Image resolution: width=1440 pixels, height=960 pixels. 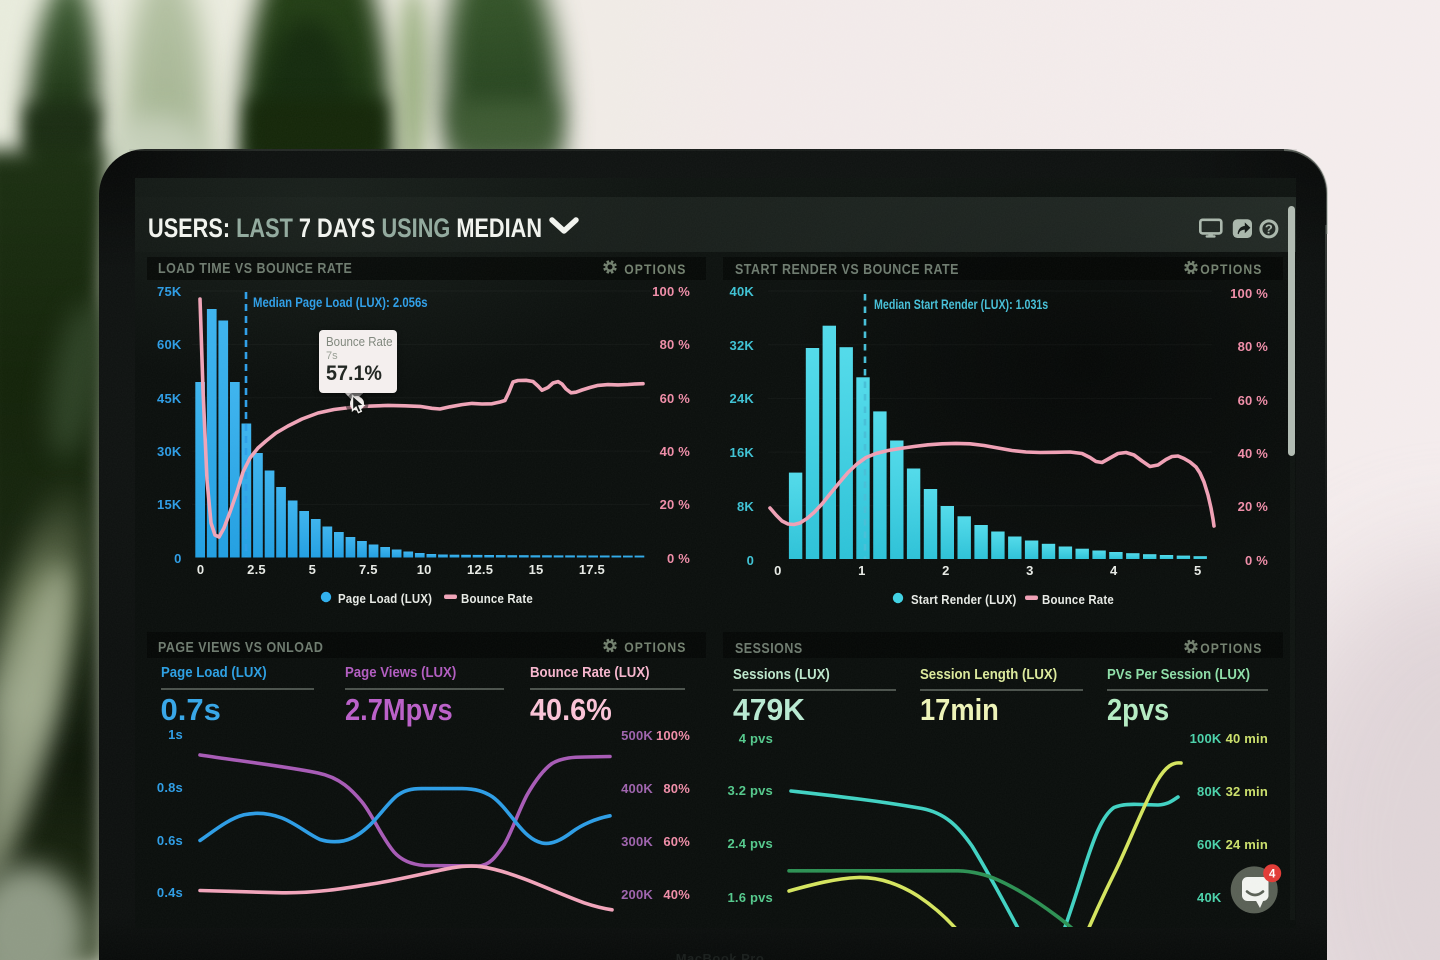 What do you see at coordinates (1272, 874) in the screenshot?
I see `svg-text: 4` at bounding box center [1272, 874].